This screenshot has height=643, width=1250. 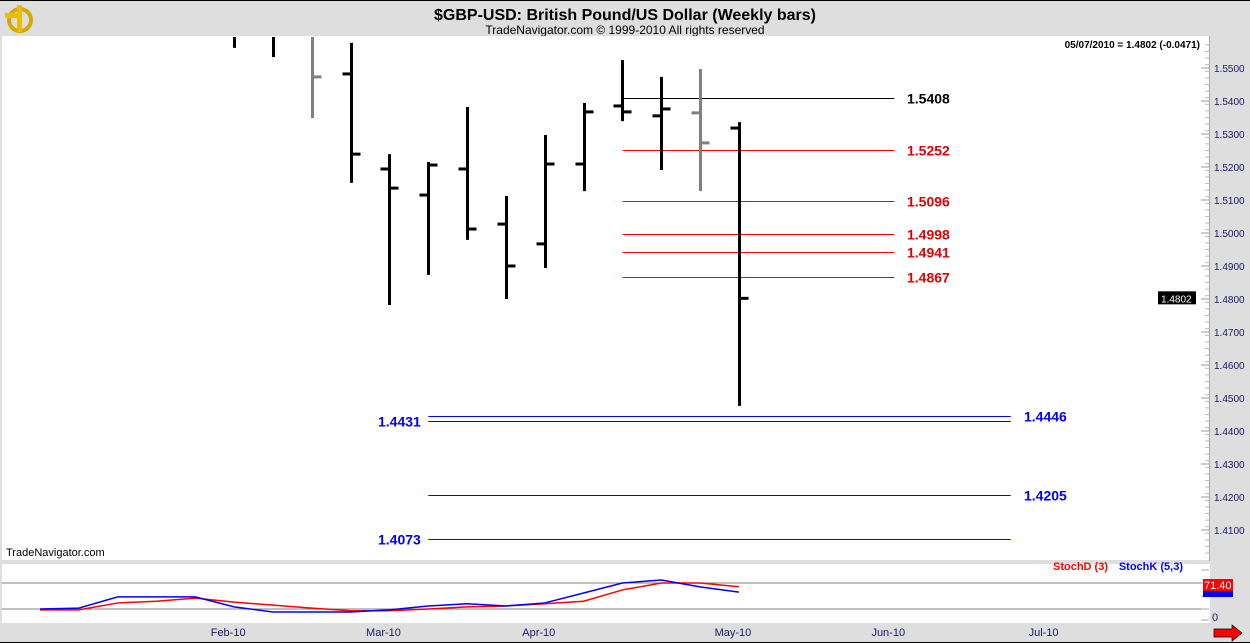 I want to click on price-tick-label: 1.5500, so click(x=1229, y=69).